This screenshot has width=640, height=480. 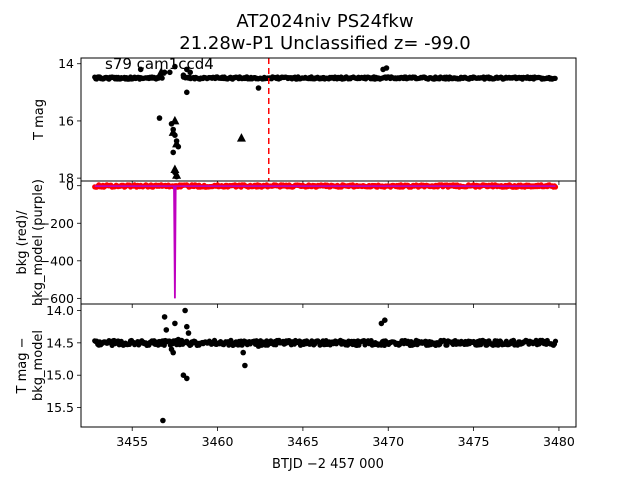 What do you see at coordinates (303, 441) in the screenshot?
I see `x-tick-label: 3465` at bounding box center [303, 441].